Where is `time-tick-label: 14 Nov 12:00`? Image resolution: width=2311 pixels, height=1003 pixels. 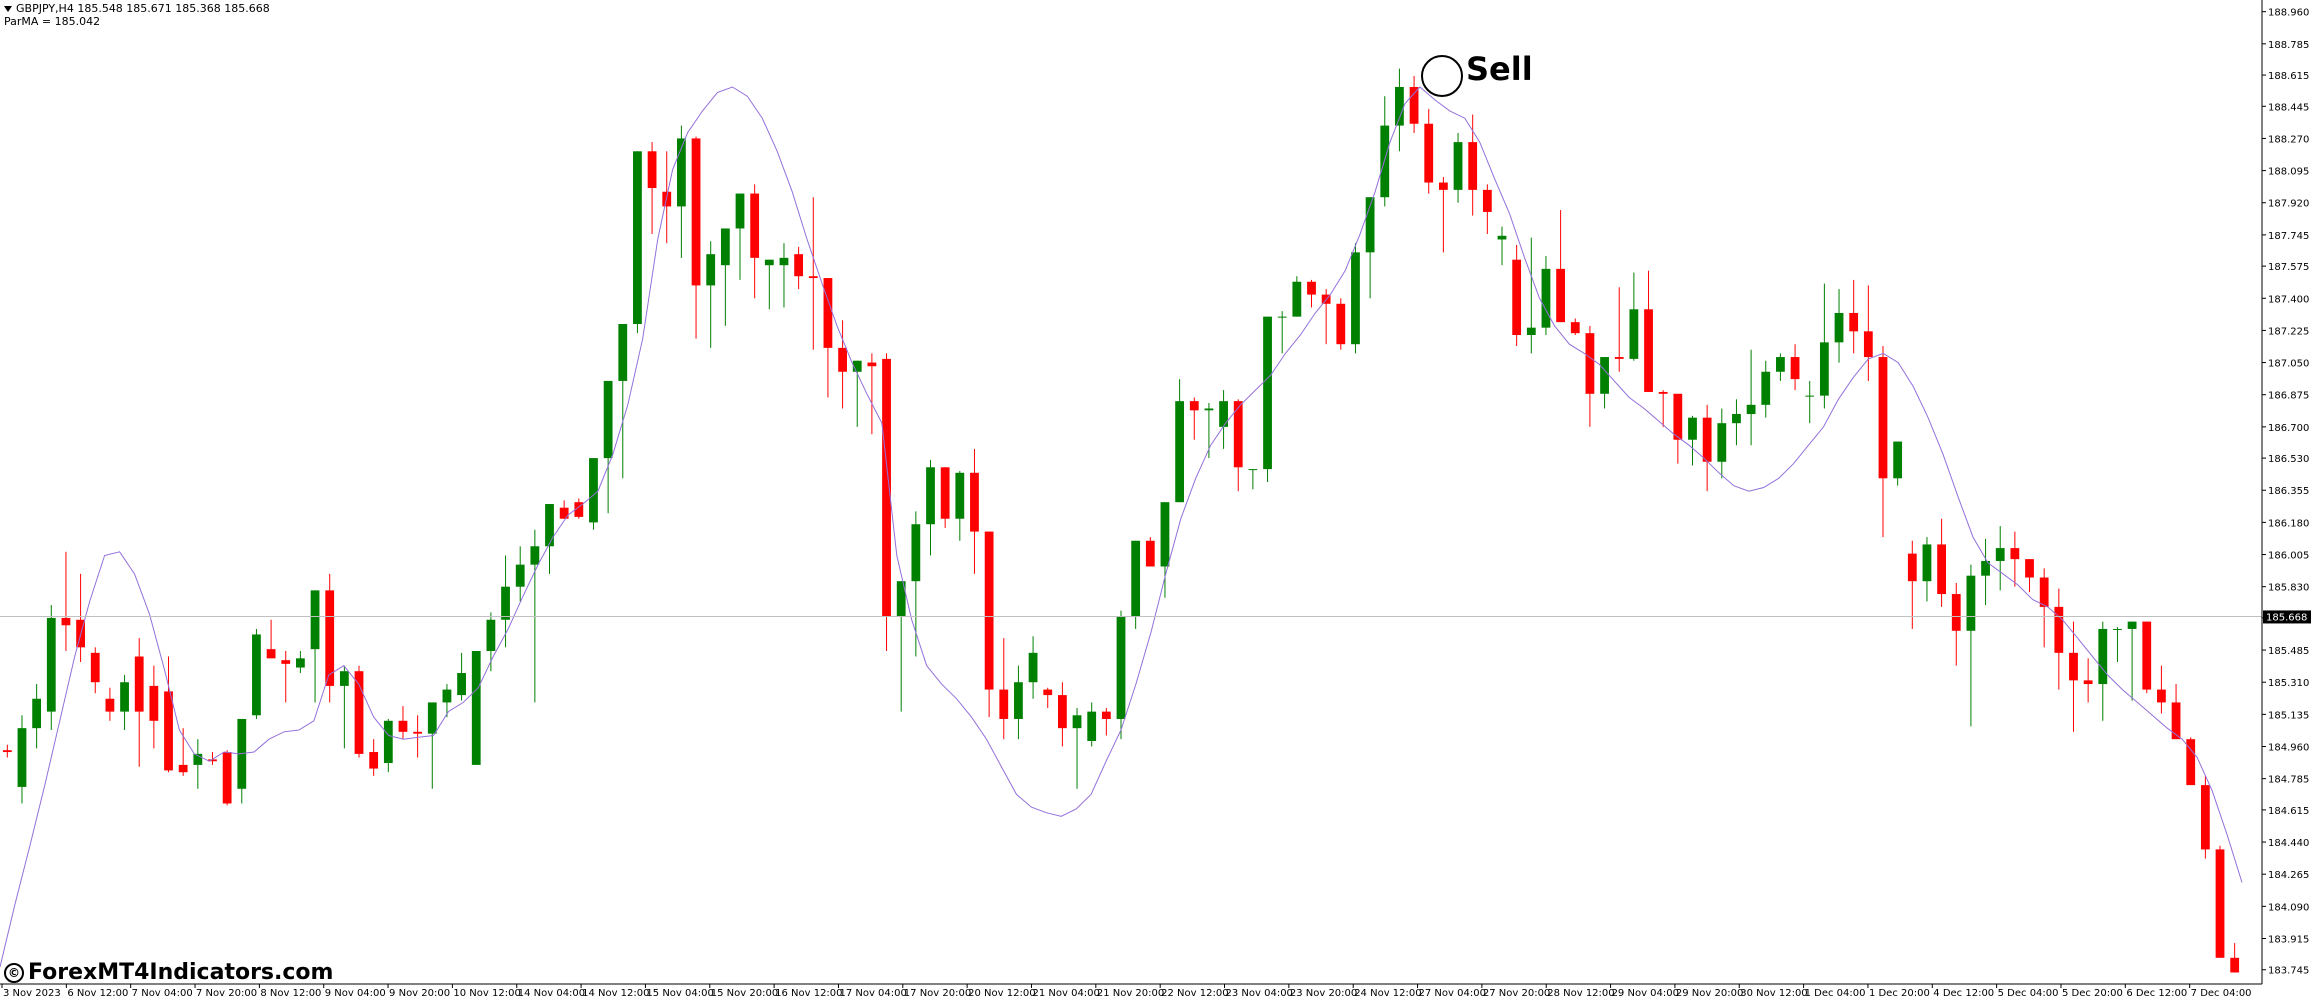 time-tick-label: 14 Nov 12:00 is located at coordinates (615, 993).